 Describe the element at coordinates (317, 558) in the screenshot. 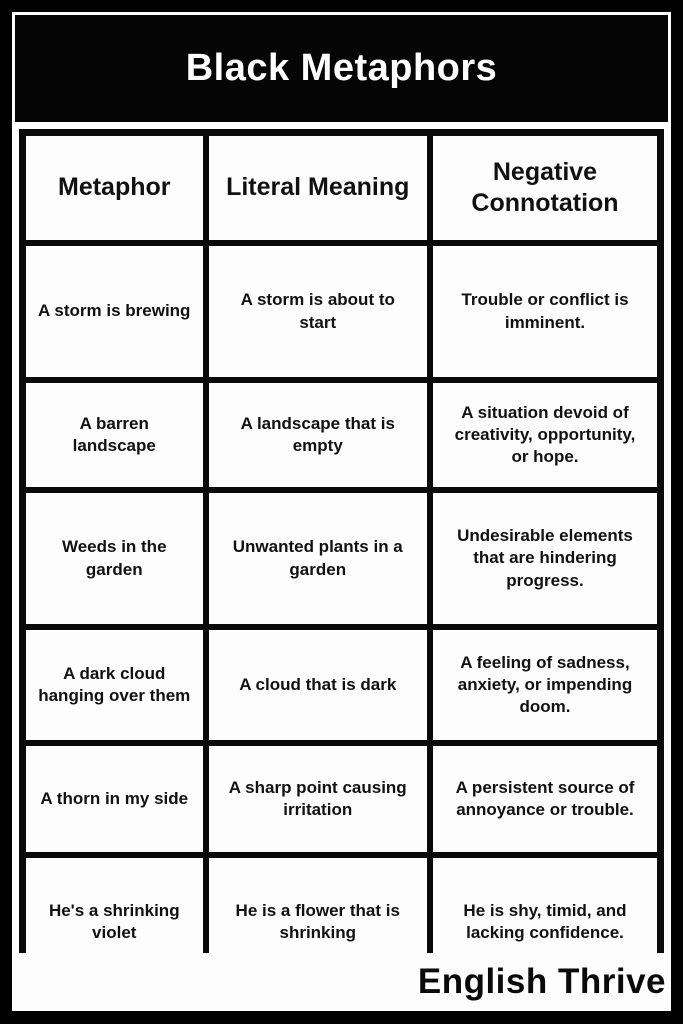

I see `cell-literal-meaning: Unwanted plants in a garden` at that location.